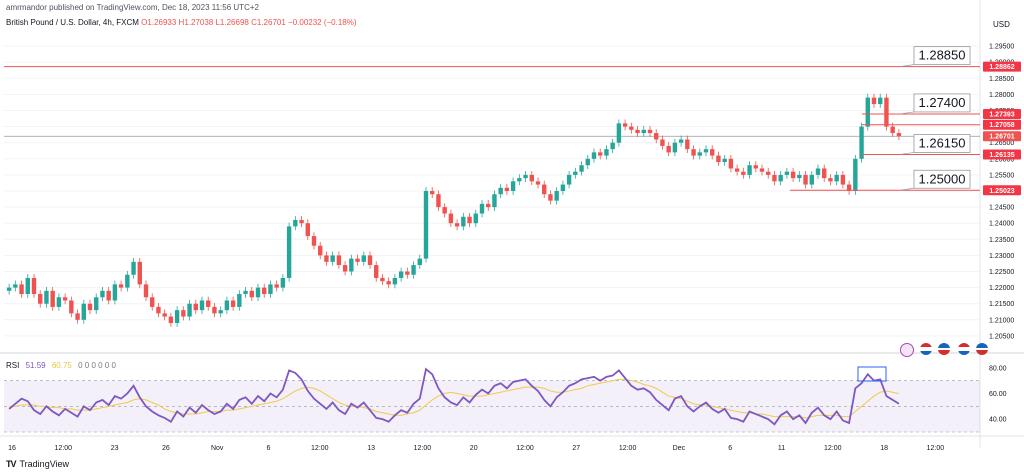 This screenshot has width=1024, height=474. Describe the element at coordinates (44, 464) in the screenshot. I see `brand-name: TradingView` at that location.